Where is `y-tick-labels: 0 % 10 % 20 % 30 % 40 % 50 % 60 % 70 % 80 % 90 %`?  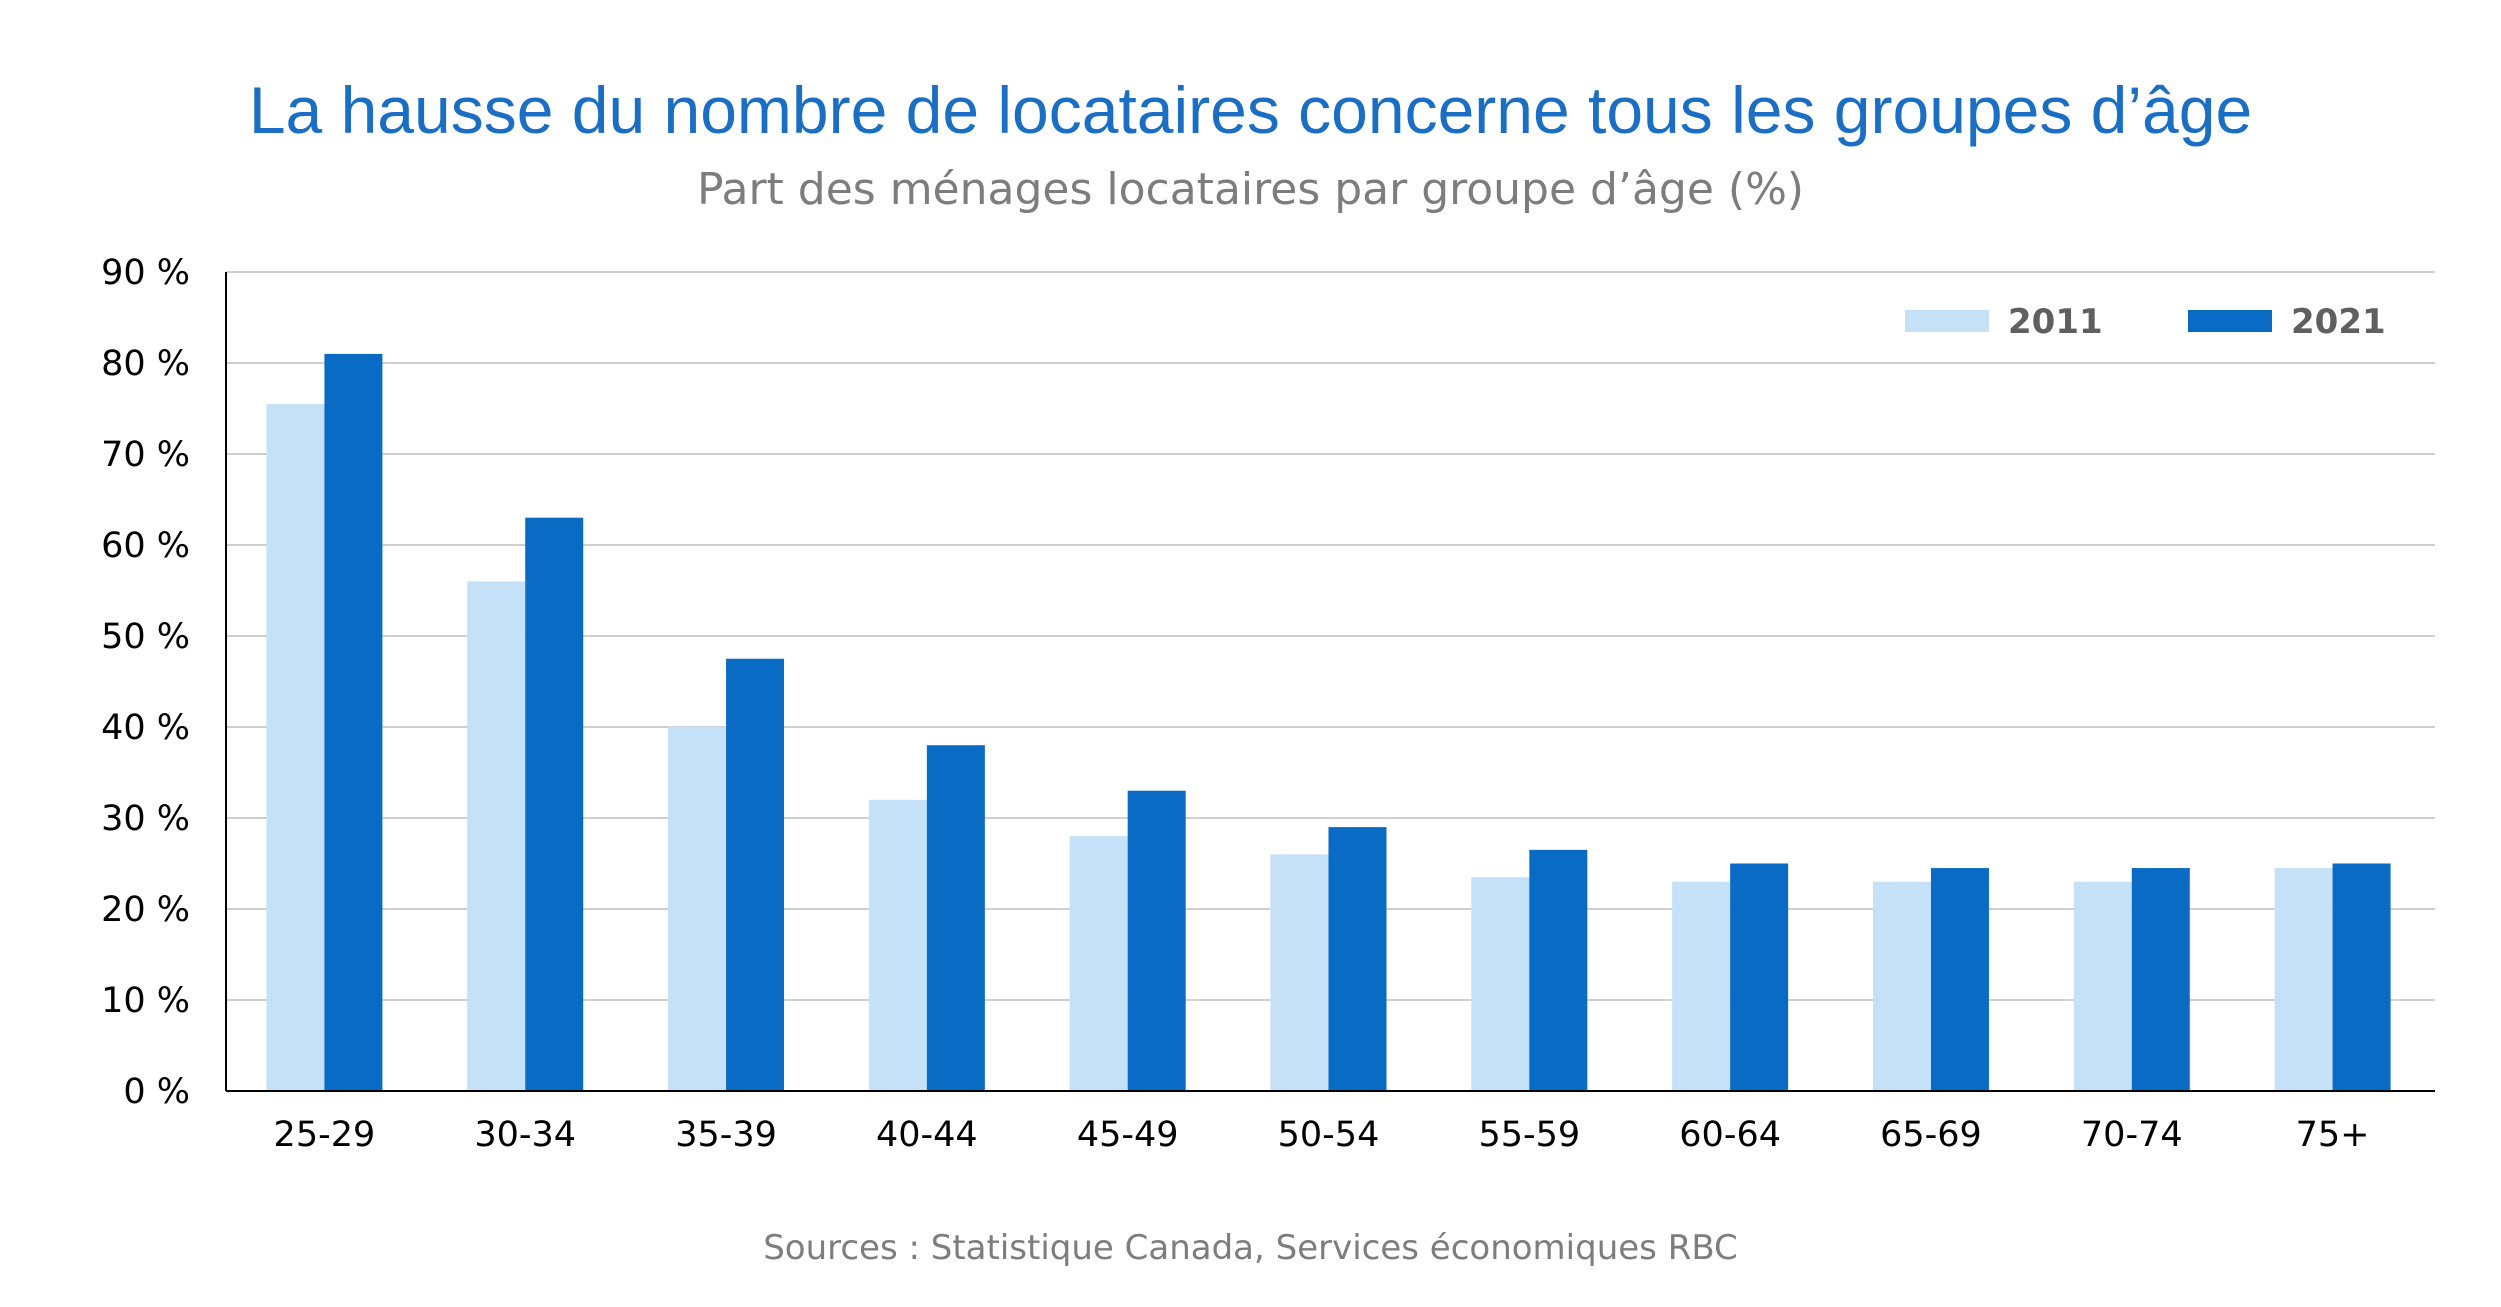 y-tick-labels: 0 % 10 % 20 % 30 % 40 % 50 % 60 % 70 % 80 % 90 % is located at coordinates (145, 682).